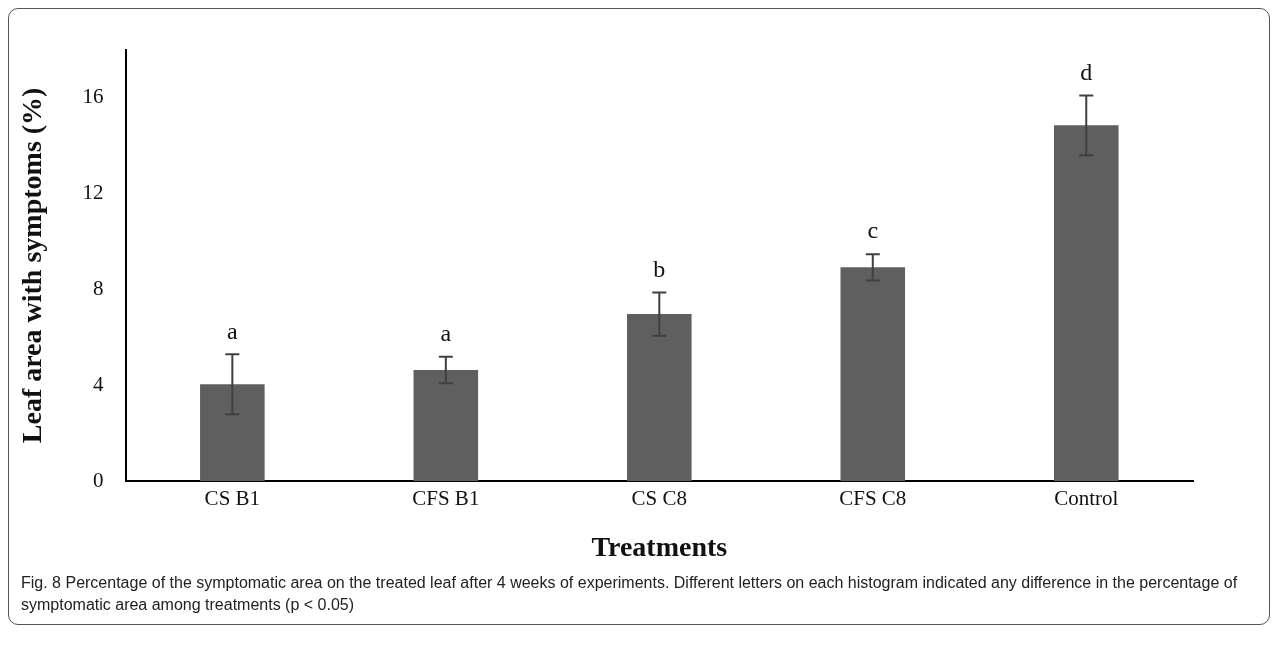 The width and height of the screenshot is (1285, 657). What do you see at coordinates (873, 498) in the screenshot?
I see `x-tick-label: CFS C8` at bounding box center [873, 498].